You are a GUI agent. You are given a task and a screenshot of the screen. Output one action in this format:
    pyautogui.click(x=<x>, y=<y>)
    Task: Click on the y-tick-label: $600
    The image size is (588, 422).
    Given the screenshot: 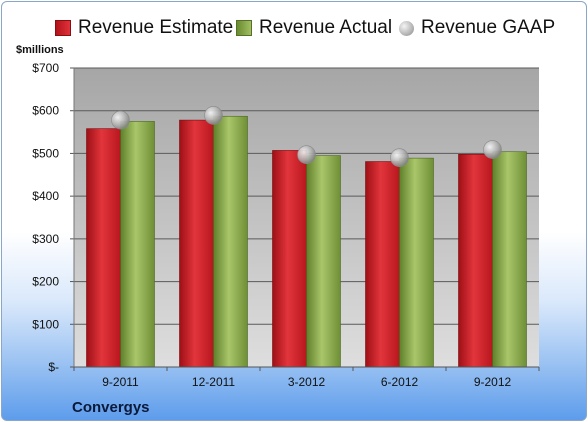 What is the action you would take?
    pyautogui.click(x=45, y=111)
    